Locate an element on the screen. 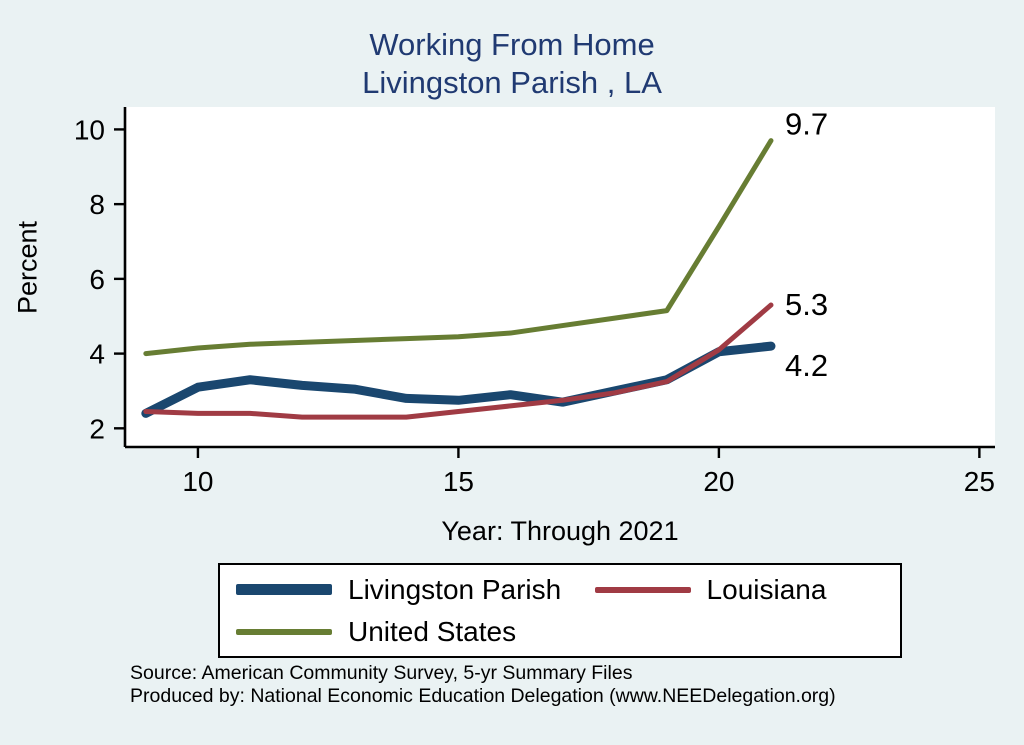 This screenshot has width=1024, height=745. series-line-louisiana is located at coordinates (458, 361).